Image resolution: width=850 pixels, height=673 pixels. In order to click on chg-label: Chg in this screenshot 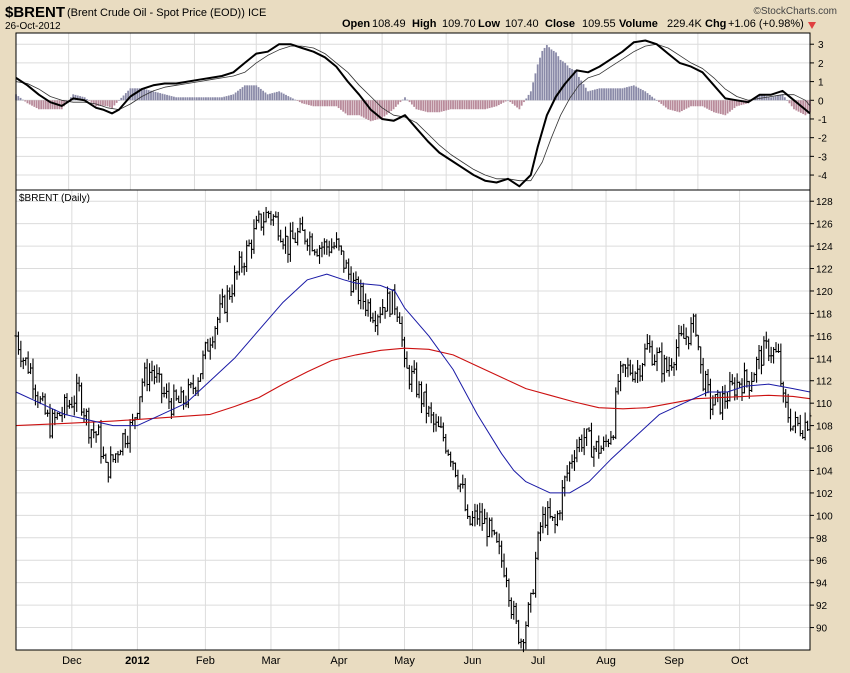, I will do `click(715, 24)`.